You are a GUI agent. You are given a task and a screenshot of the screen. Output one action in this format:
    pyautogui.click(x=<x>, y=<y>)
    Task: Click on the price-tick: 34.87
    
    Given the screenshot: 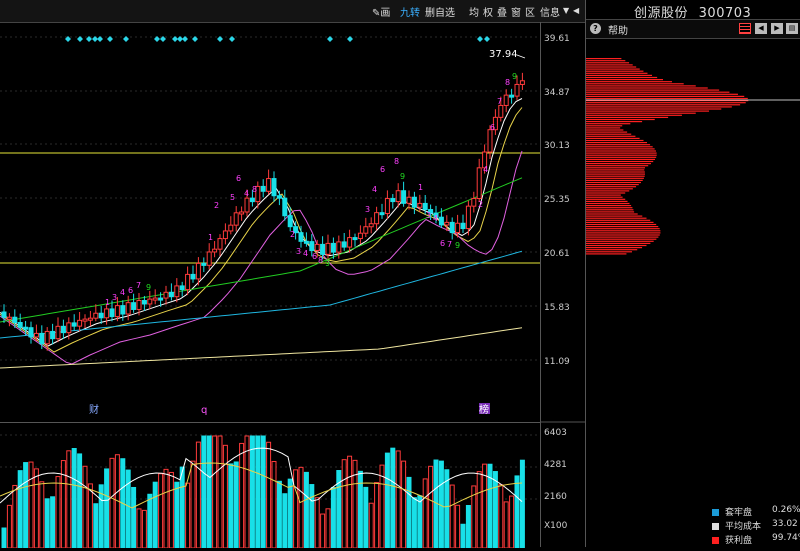 What is the action you would take?
    pyautogui.click(x=557, y=93)
    